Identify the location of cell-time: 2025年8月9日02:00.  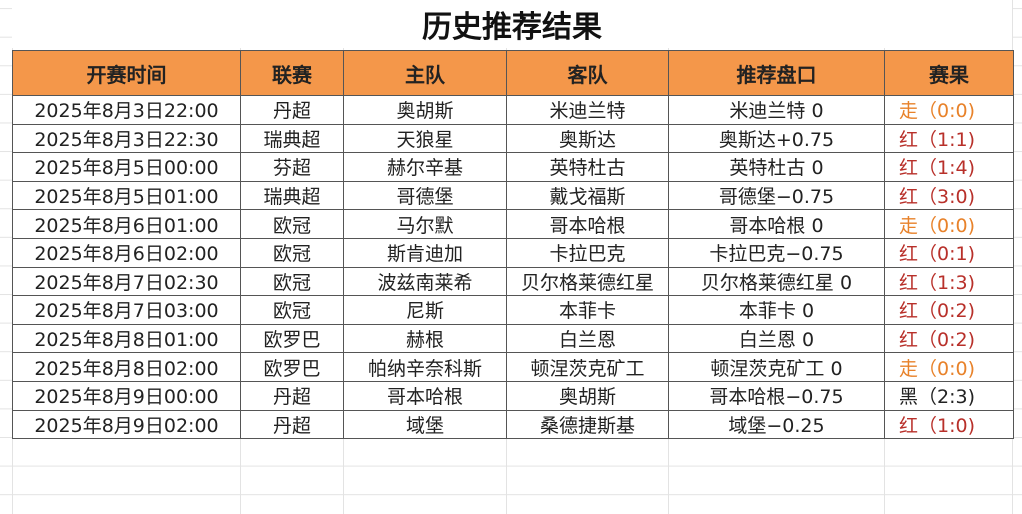
(126, 424).